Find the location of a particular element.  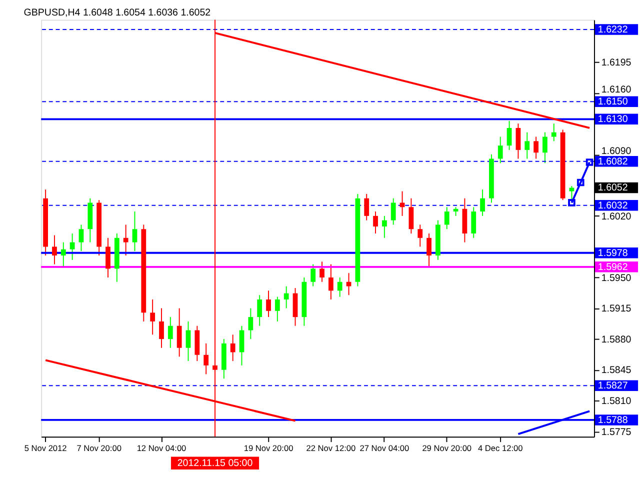

y-tick-label: 1.5915 is located at coordinates (616, 309).